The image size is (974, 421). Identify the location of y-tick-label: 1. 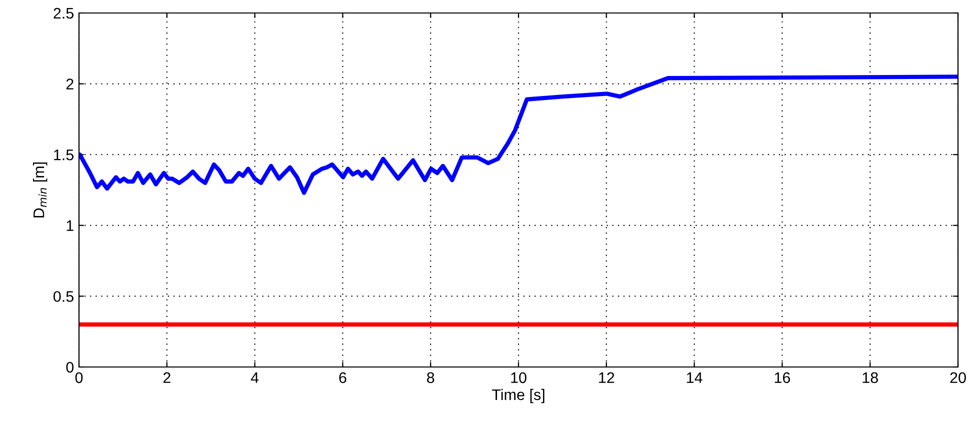
(70, 225).